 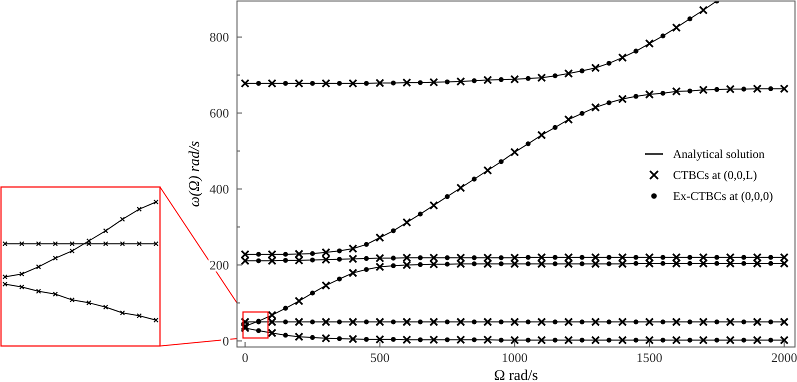 I want to click on legend-label: Ex-CTBCs at (0,0,0), so click(x=723, y=196).